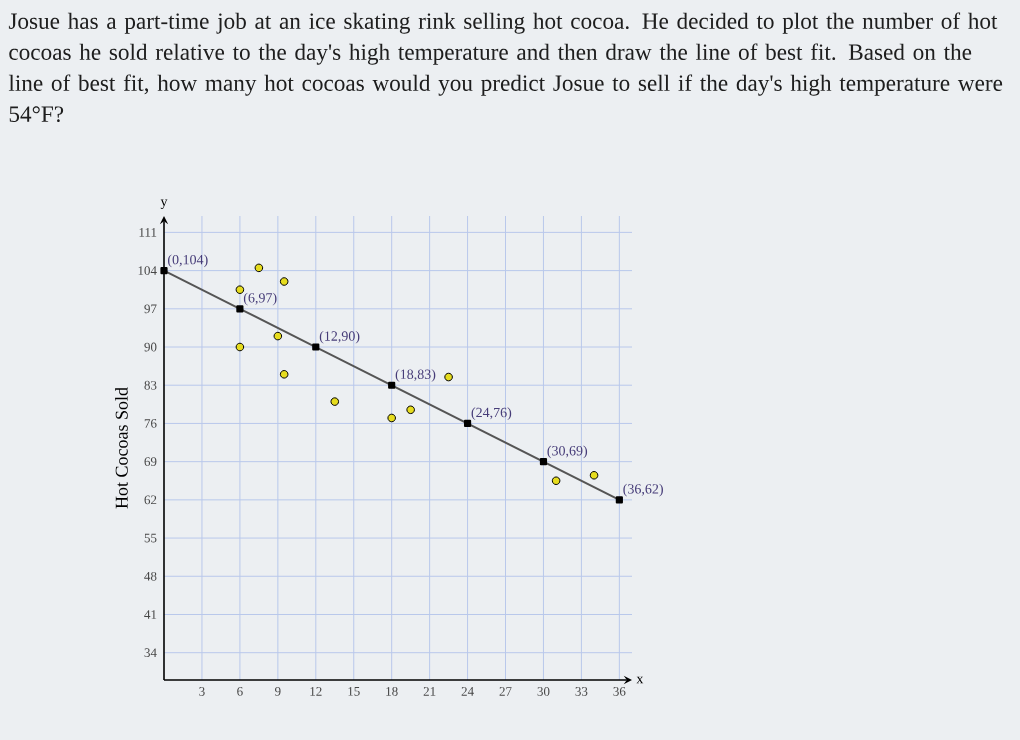 The image size is (1020, 740). Describe the element at coordinates (121, 448) in the screenshot. I see `y-axis-title: Hot Cocoas Sold` at that location.